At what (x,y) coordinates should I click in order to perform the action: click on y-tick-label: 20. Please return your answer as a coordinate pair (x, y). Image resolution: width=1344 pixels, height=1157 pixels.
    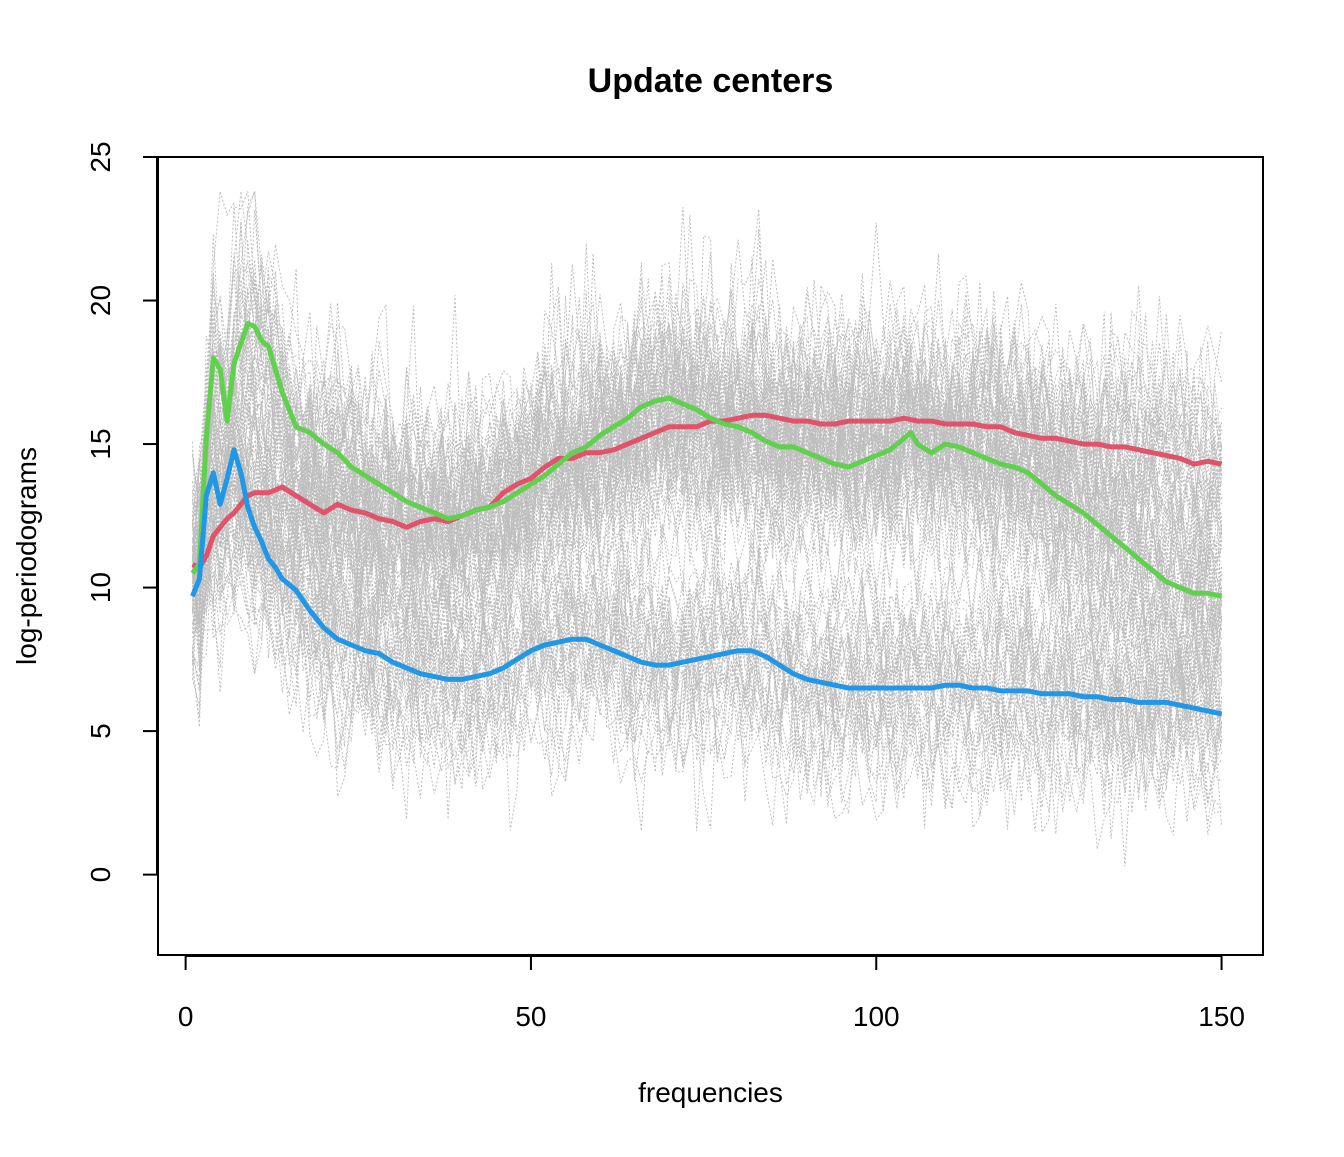
    Looking at the image, I should click on (100, 300).